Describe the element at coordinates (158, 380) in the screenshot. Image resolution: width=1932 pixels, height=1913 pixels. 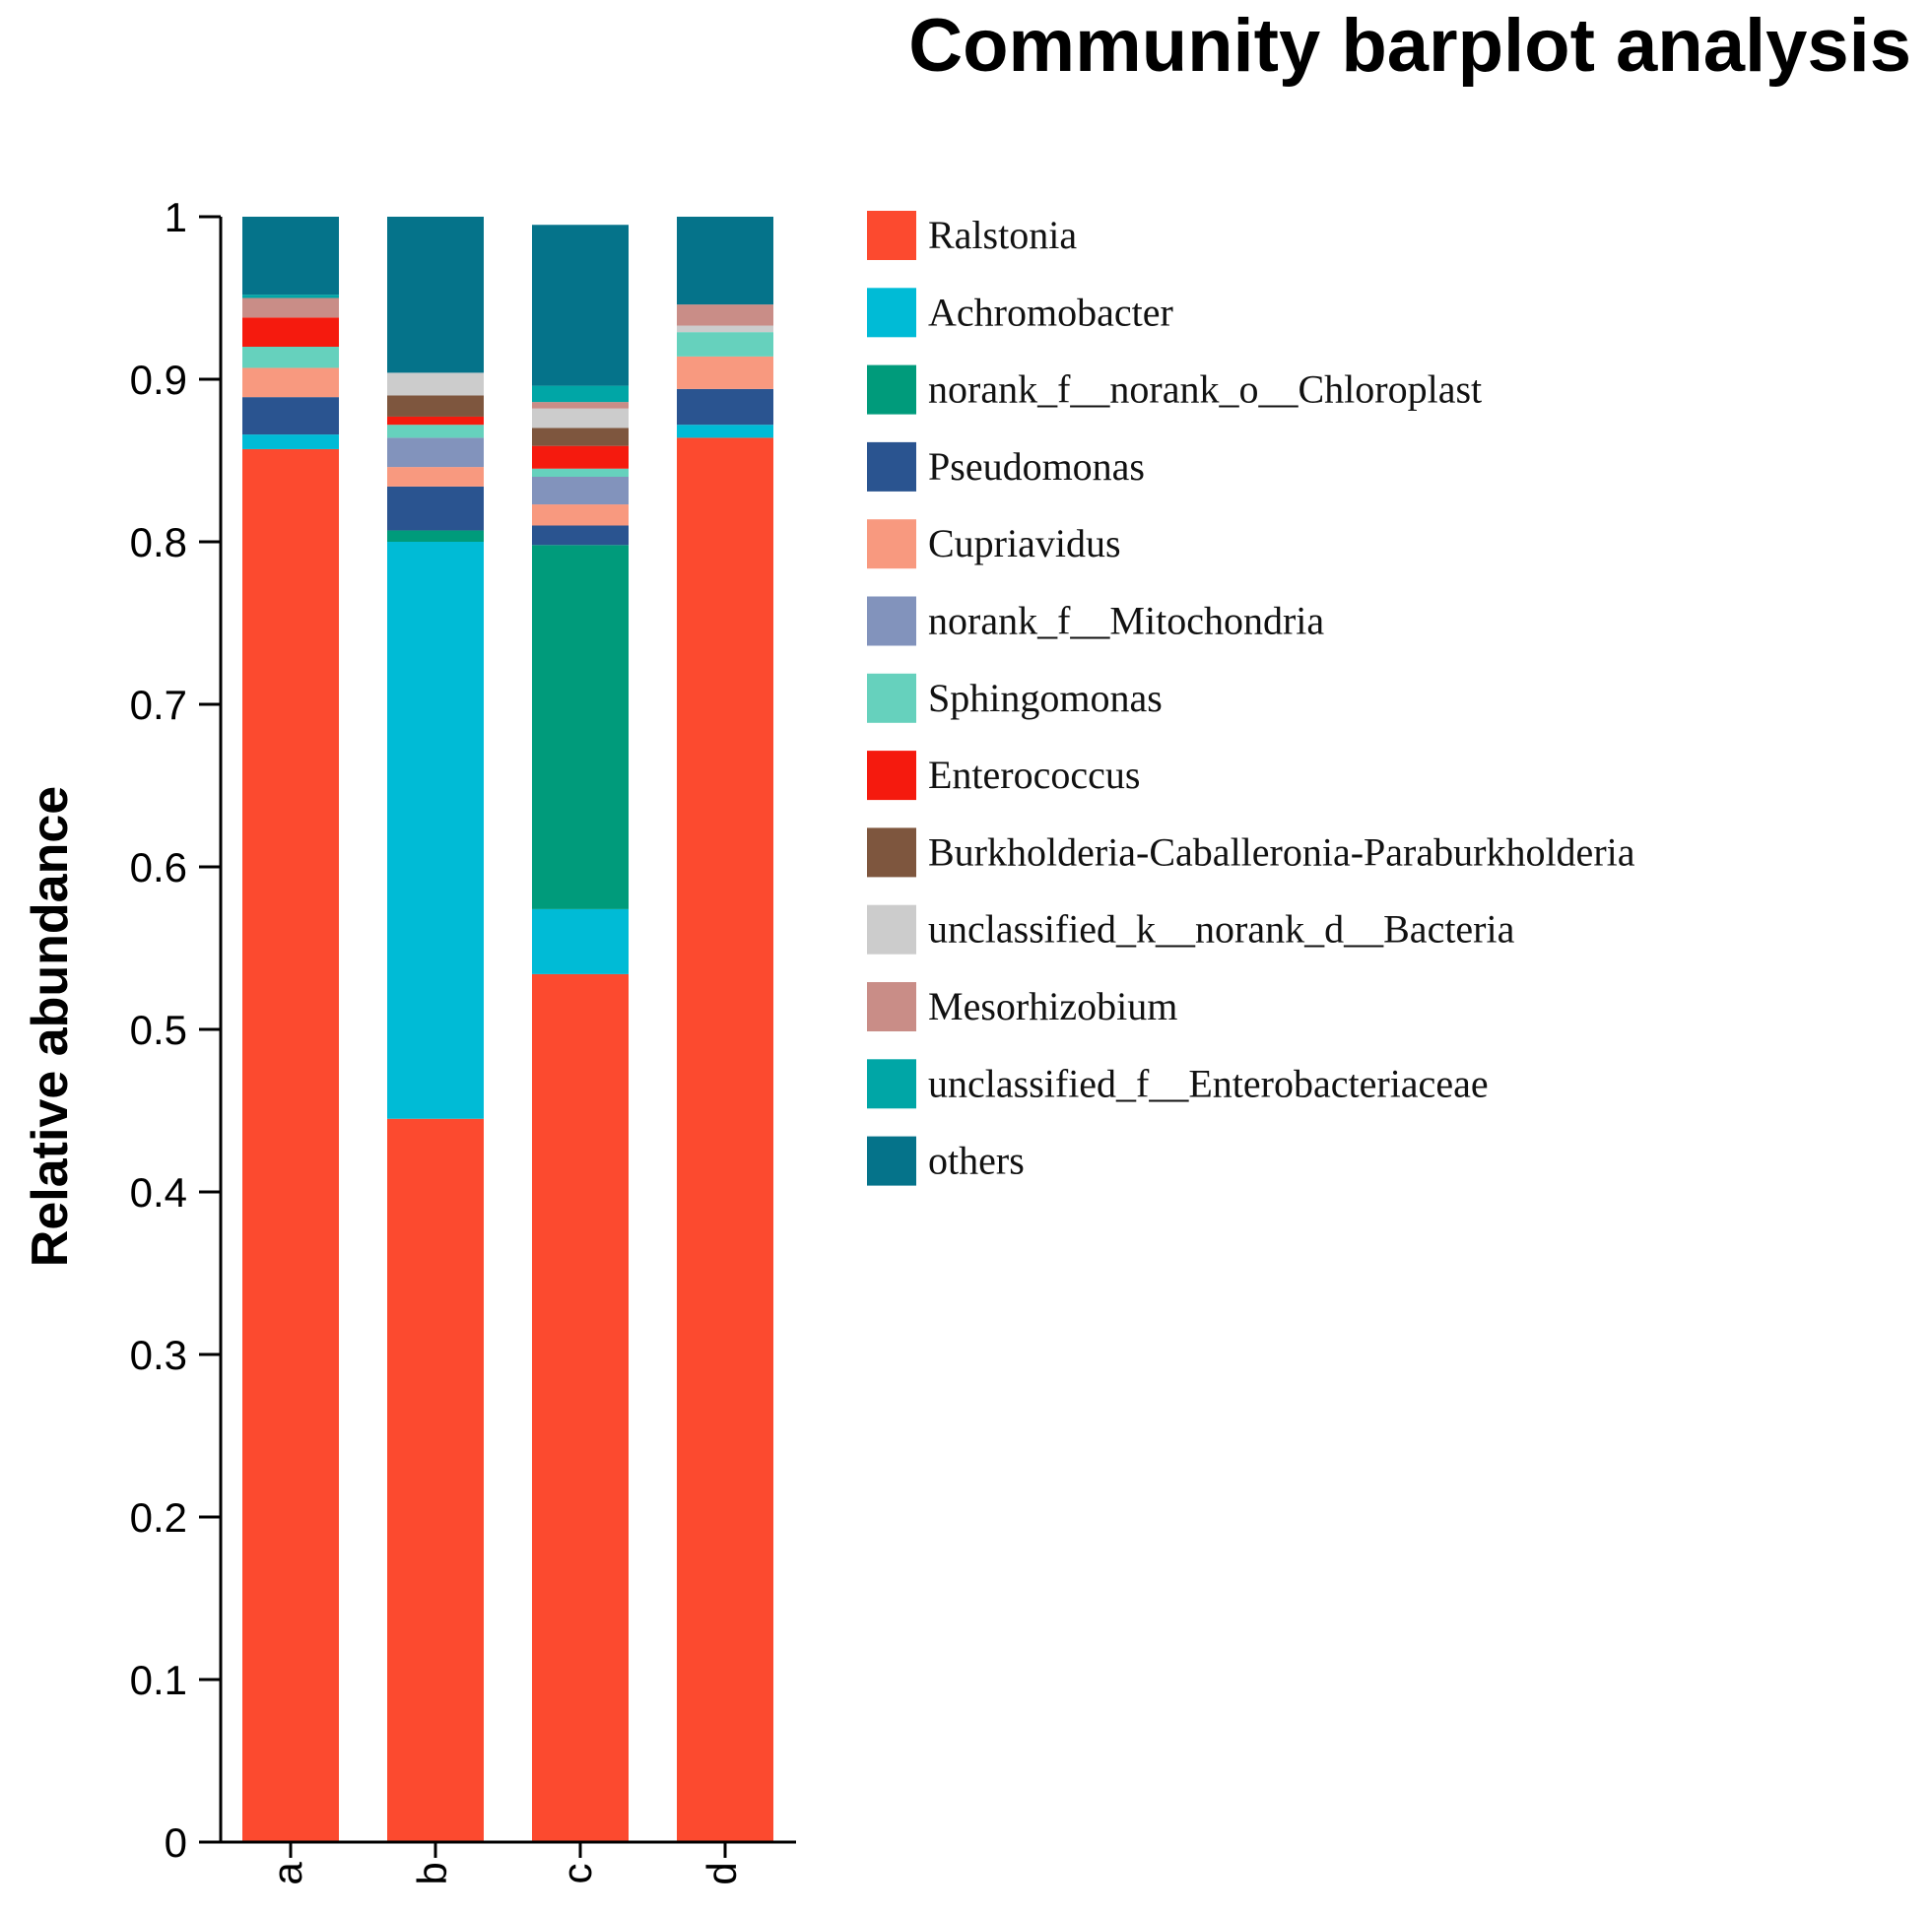
I see `y-tick-label-9: 0.9` at that location.